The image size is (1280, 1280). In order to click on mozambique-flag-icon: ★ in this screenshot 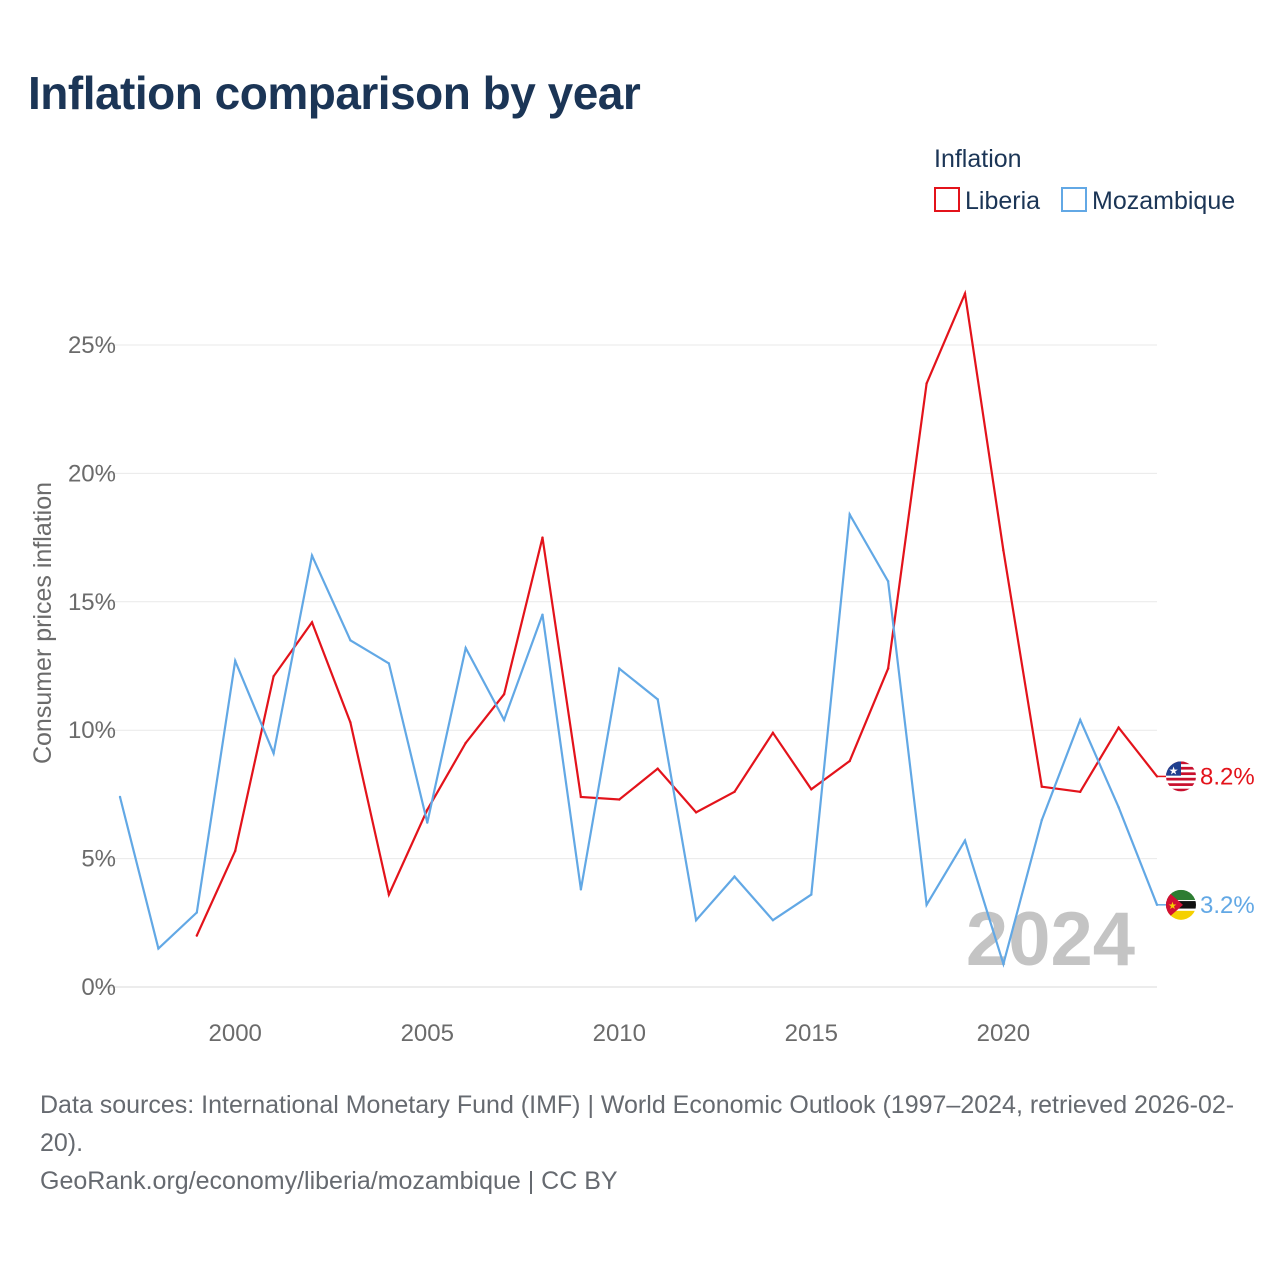, I will do `click(1181, 904)`.